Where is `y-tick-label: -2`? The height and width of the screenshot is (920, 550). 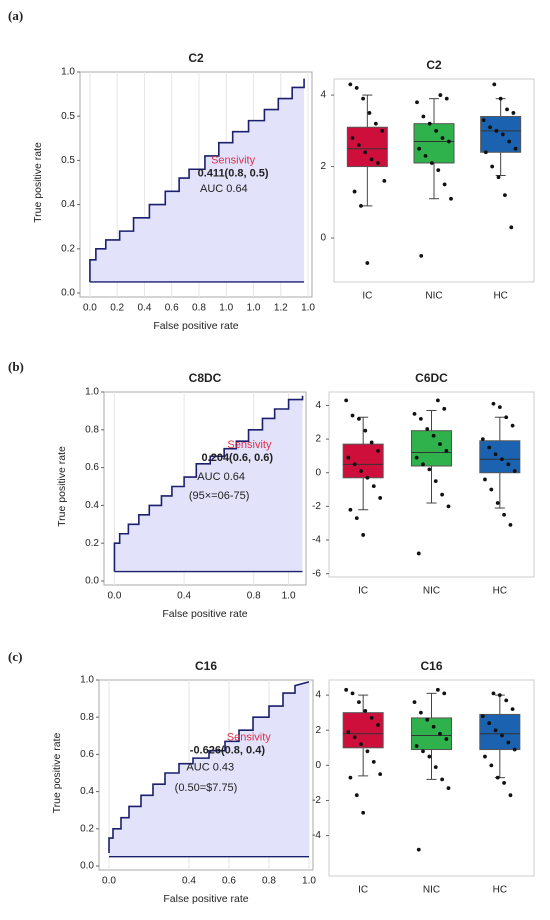
y-tick-label: -2 is located at coordinates (316, 506).